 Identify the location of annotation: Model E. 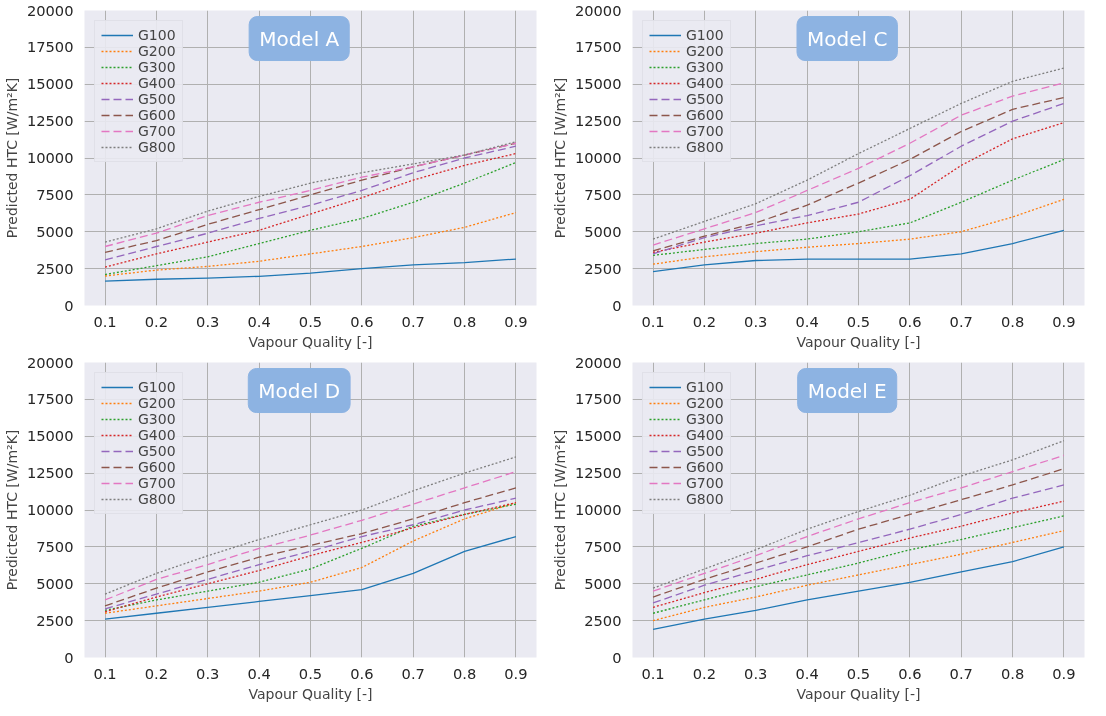
(847, 390).